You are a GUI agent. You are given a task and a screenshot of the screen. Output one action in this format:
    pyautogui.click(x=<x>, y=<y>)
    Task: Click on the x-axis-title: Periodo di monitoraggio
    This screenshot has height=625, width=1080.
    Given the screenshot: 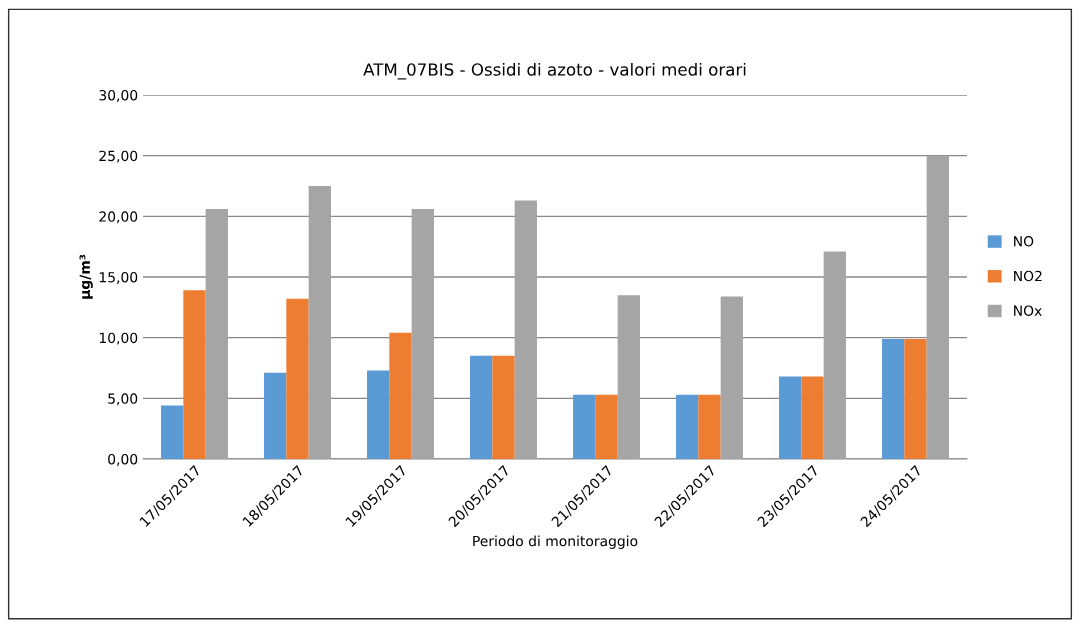 What is the action you would take?
    pyautogui.click(x=555, y=542)
    